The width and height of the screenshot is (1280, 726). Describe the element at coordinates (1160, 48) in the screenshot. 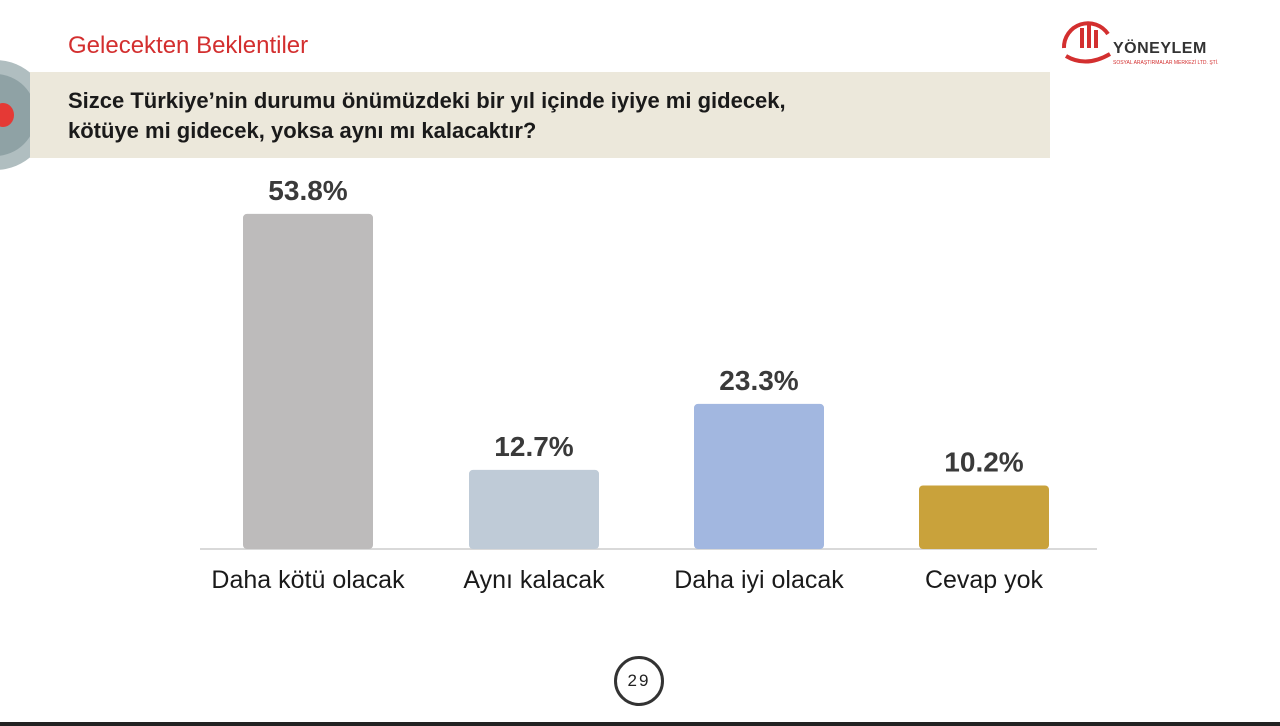

I see `logo-brand: YÖNEYLEM` at that location.